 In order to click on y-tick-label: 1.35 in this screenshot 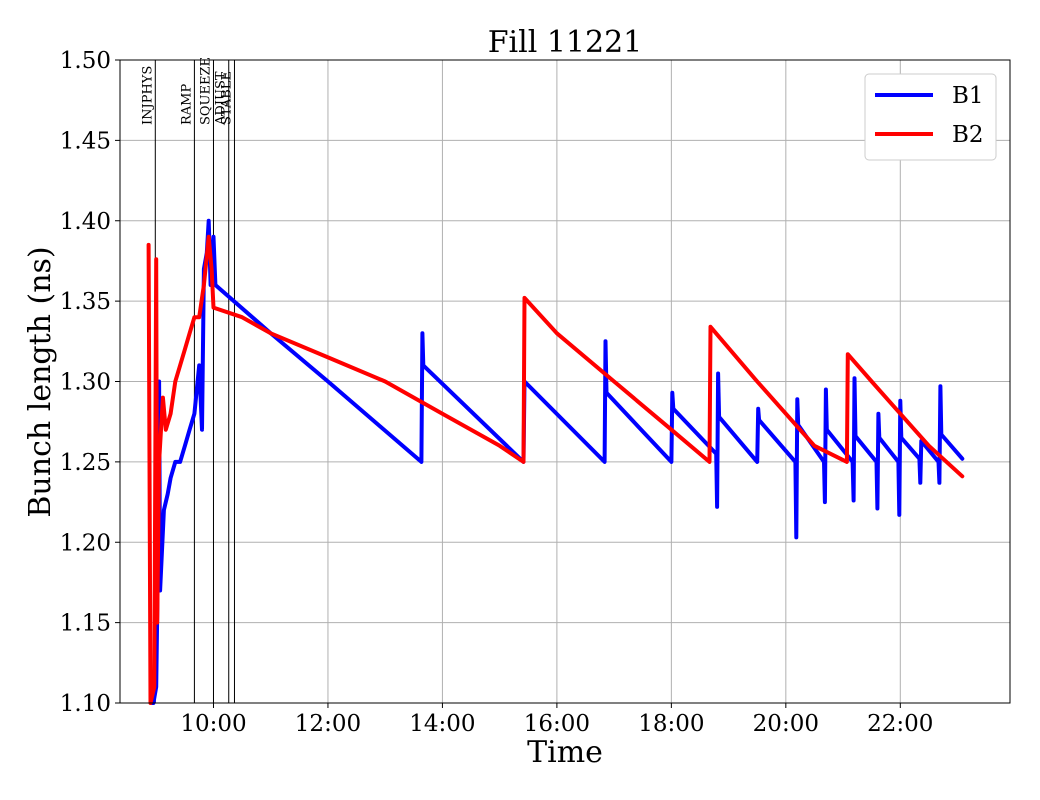, I will do `click(85, 302)`.